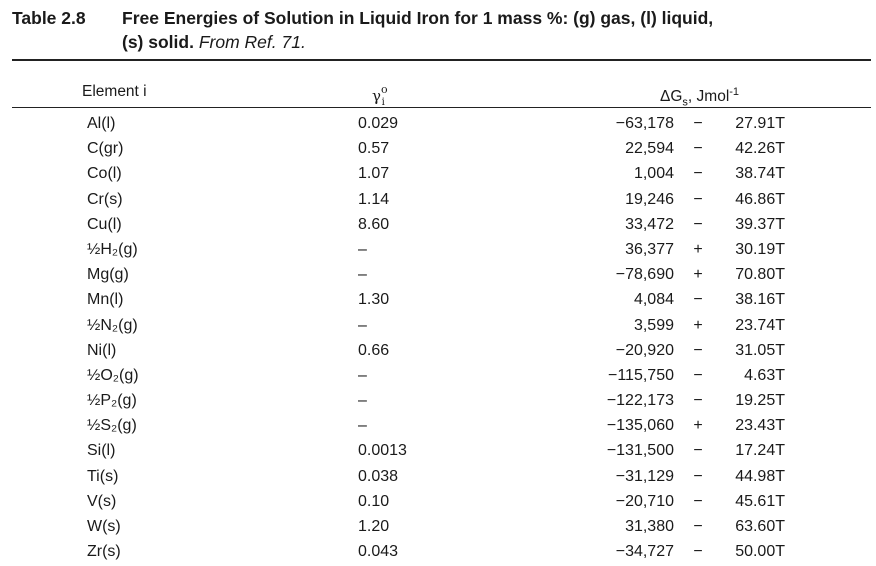 The height and width of the screenshot is (566, 876). Describe the element at coordinates (760, 552) in the screenshot. I see `dg-temperature-term-cell: 50.00T` at that location.